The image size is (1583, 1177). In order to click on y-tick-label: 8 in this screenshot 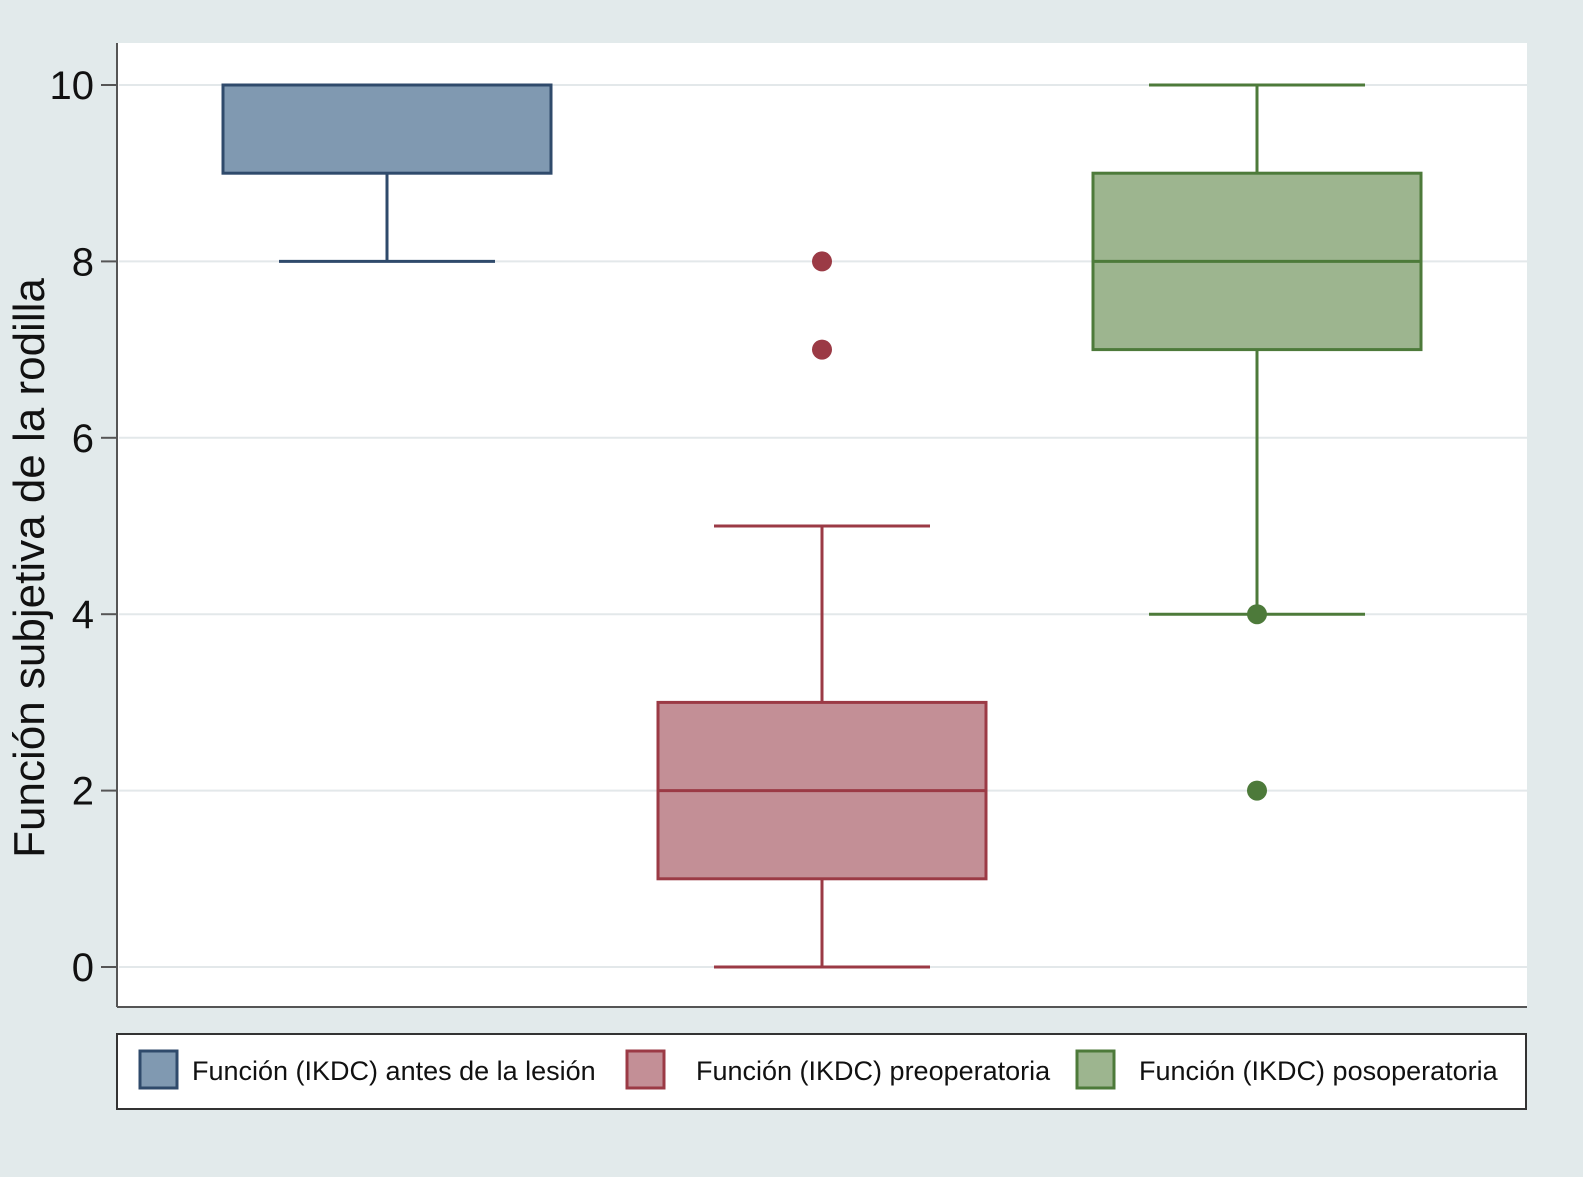, I will do `click(83, 262)`.